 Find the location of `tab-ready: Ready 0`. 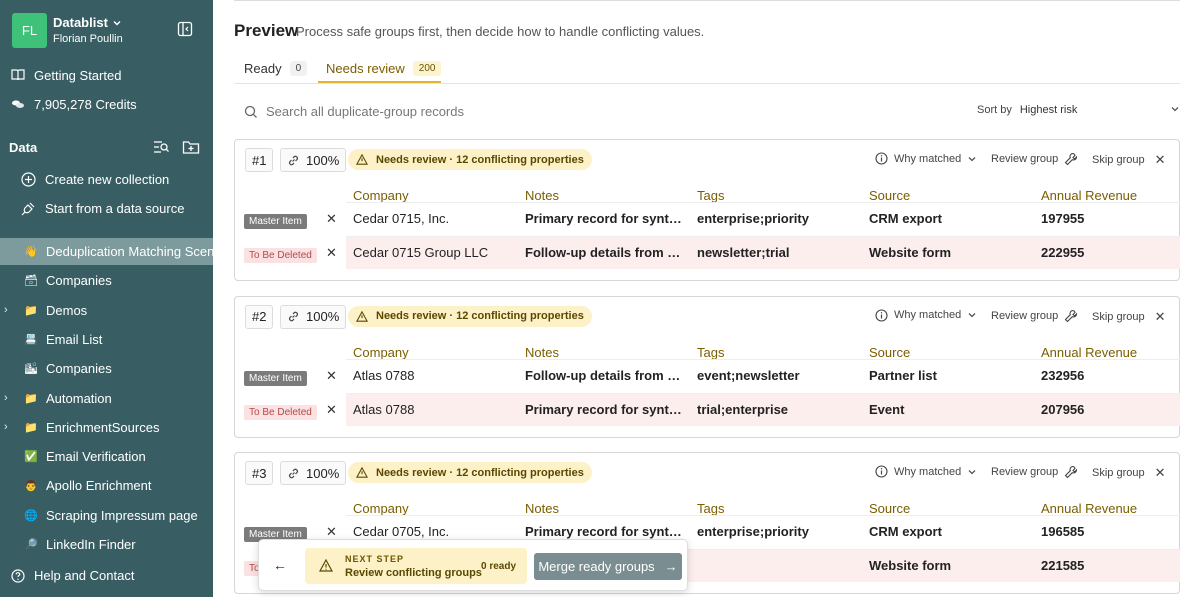

tab-ready: Ready 0 is located at coordinates (276, 68).